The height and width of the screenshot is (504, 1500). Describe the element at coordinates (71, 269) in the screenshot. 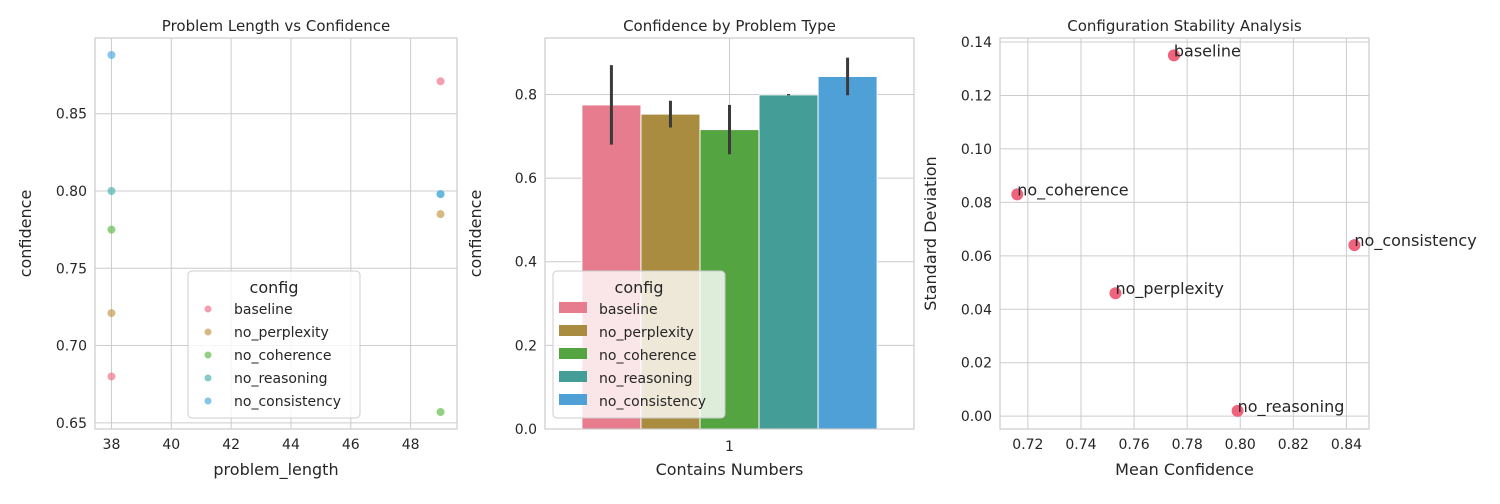

I see `y-tick-label: 0.75` at that location.